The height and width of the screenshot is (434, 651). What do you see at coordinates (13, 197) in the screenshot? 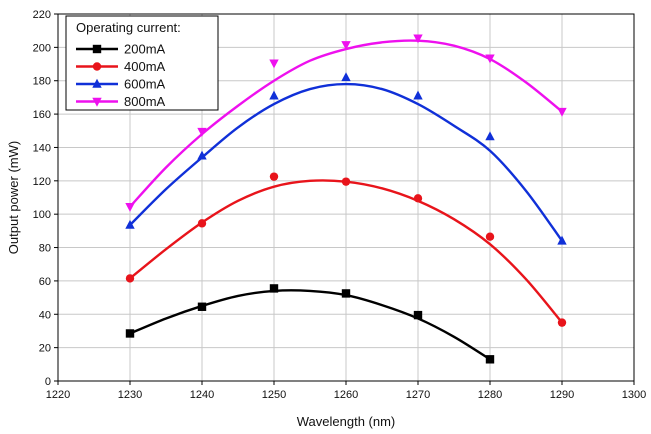
I see `y-axis-title: Output power (mW)` at bounding box center [13, 197].